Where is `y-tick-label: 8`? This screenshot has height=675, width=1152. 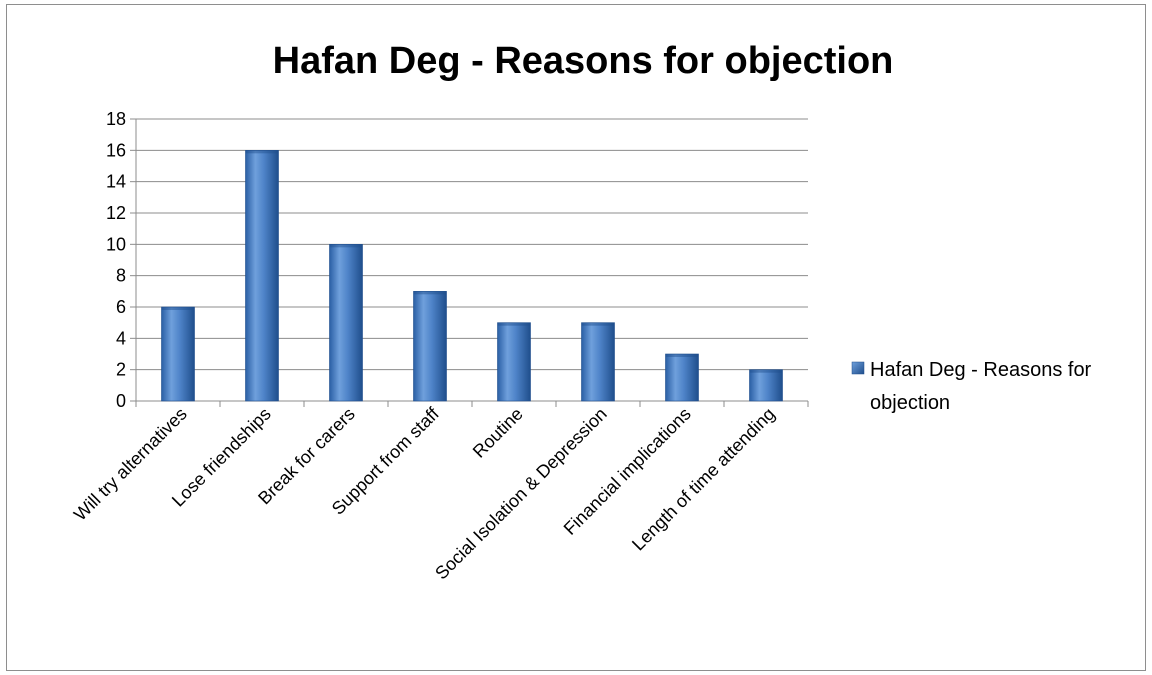
y-tick-label: 8 is located at coordinates (121, 276).